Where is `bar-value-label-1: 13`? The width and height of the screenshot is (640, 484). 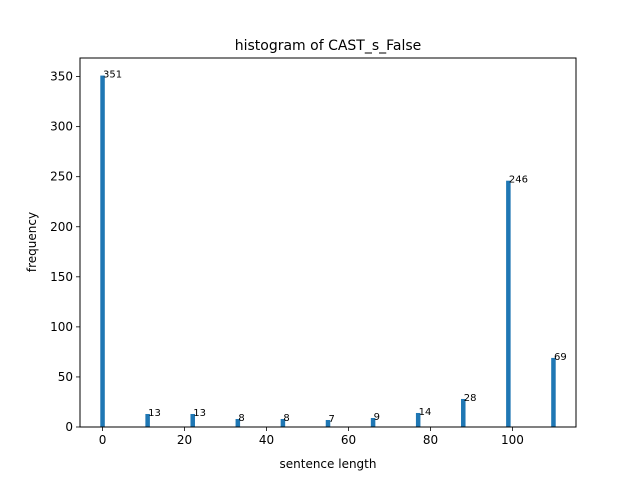
bar-value-label-1: 13 is located at coordinates (154, 413).